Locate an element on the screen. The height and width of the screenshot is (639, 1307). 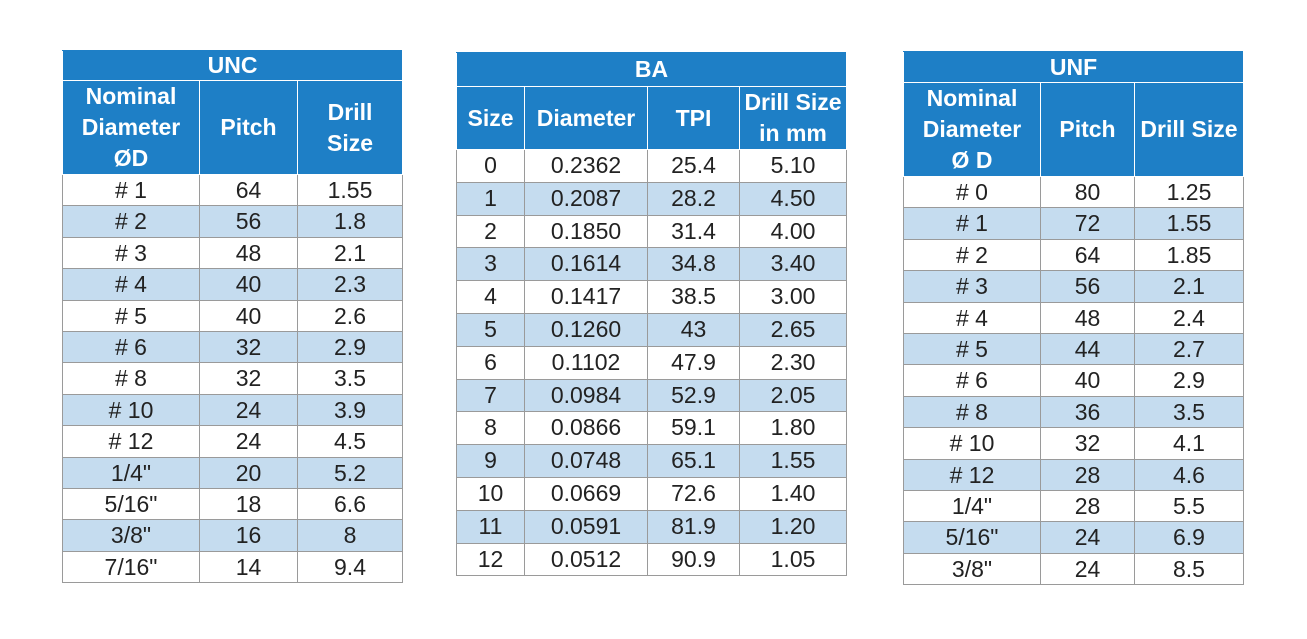
ba-title: BA is located at coordinates (651, 69).